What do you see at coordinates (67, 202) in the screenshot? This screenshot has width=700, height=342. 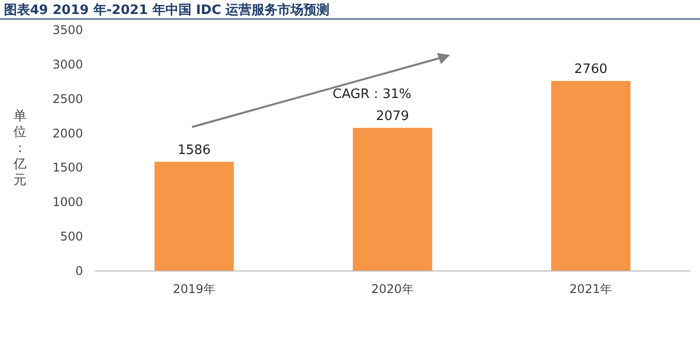 I see `y-tick-label: 1000` at bounding box center [67, 202].